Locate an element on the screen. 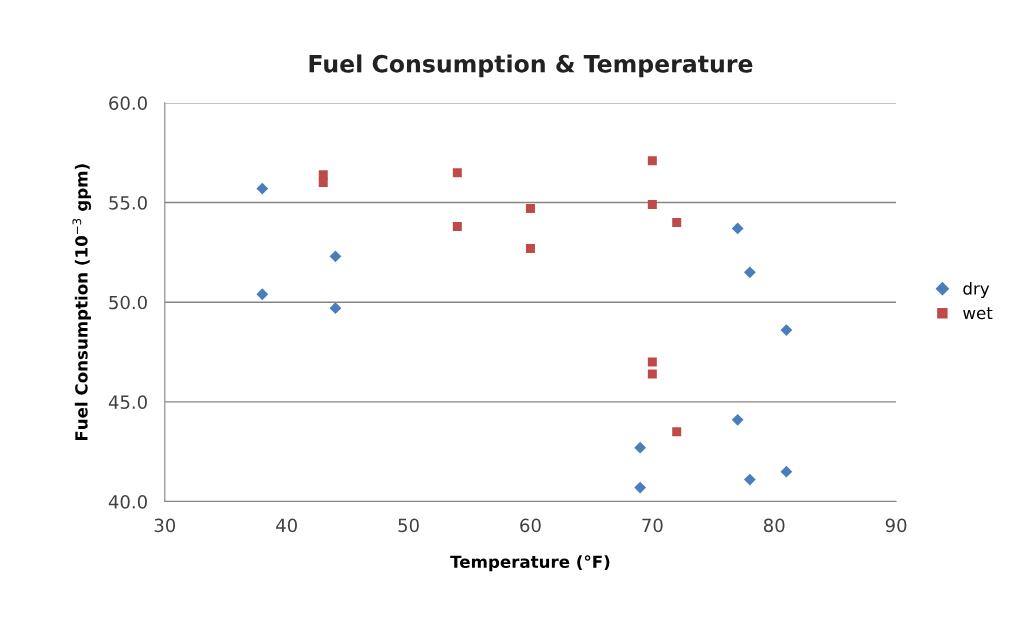  chart-title: Fuel Consumption & Temperature is located at coordinates (531, 66).